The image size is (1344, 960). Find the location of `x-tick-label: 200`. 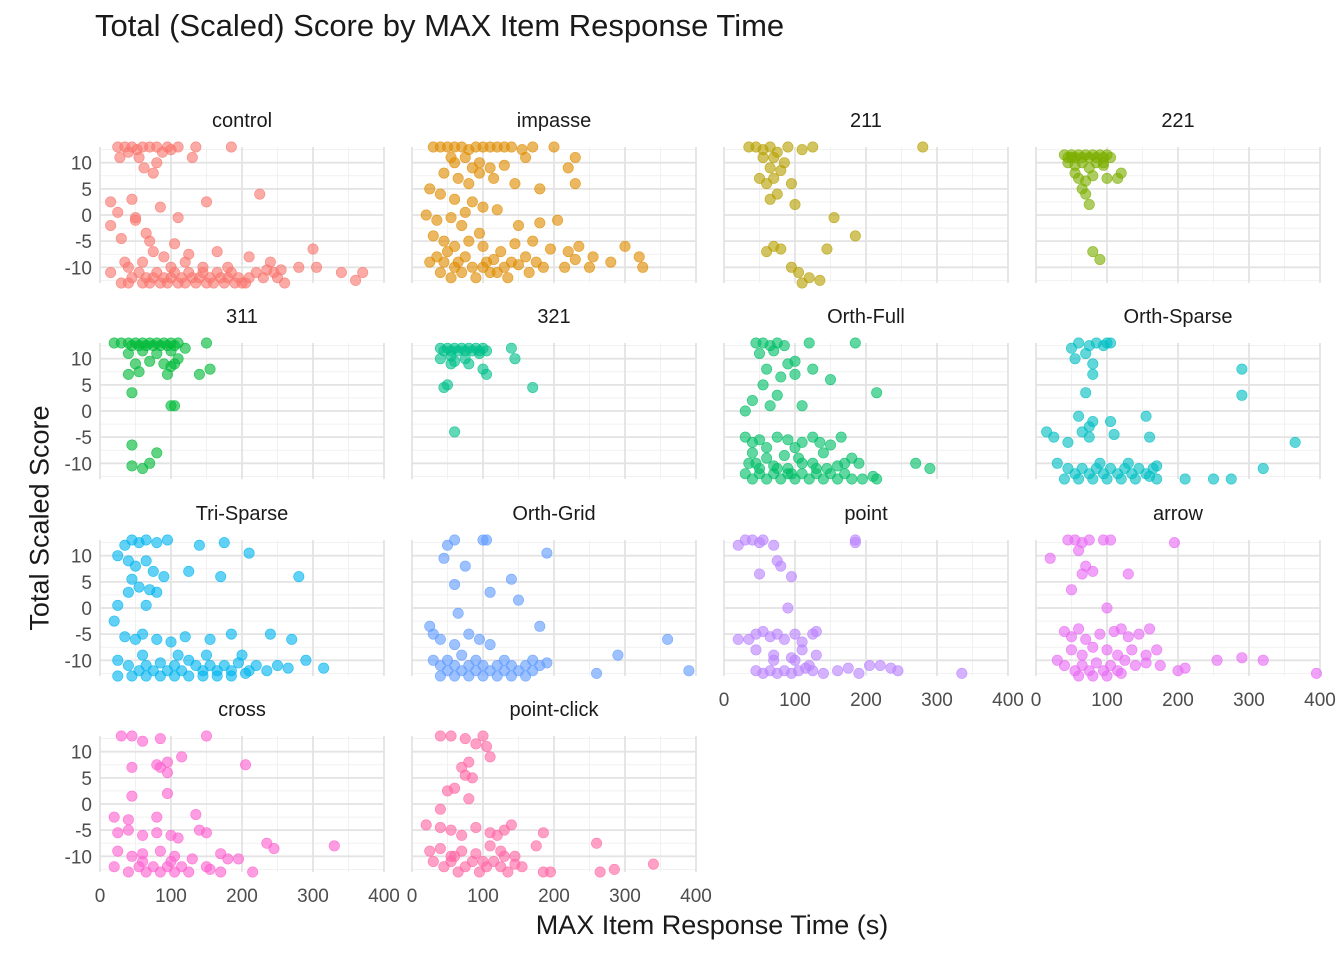

x-tick-label: 200 is located at coordinates (866, 700).